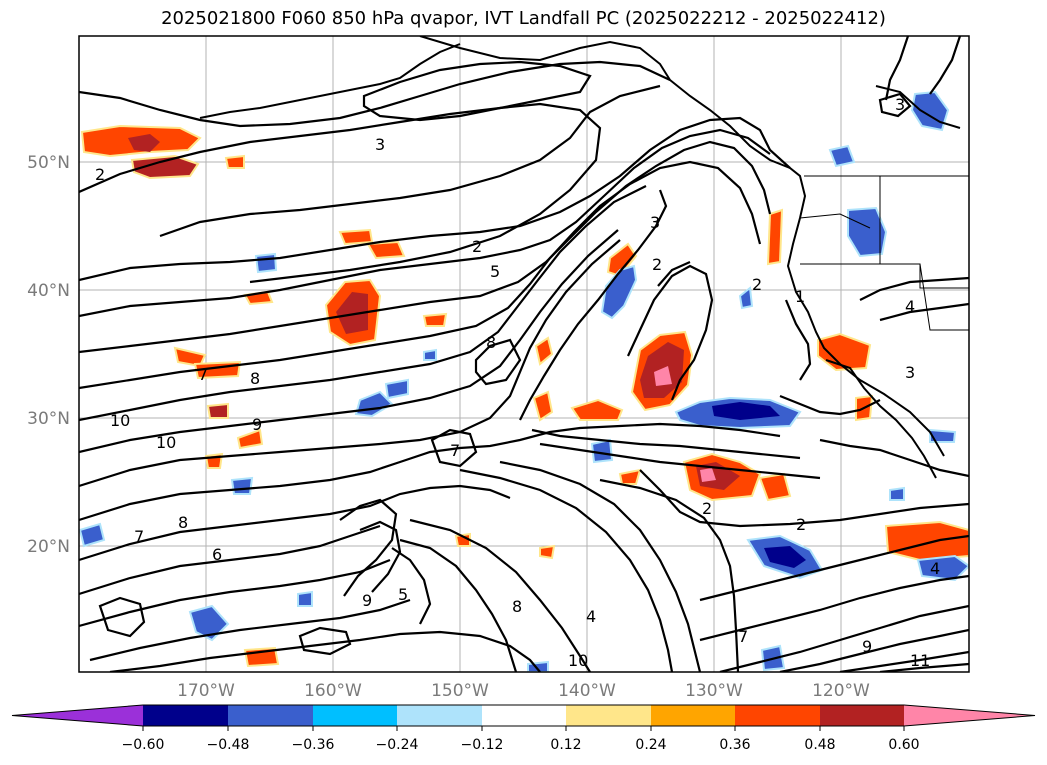 The height and width of the screenshot is (765, 1047). I want to click on lon-label-120w: 120°W, so click(841, 691).